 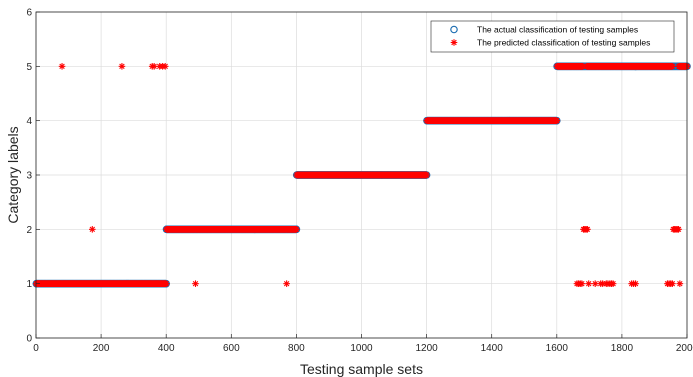 I want to click on y-tick-label: 2, so click(x=29, y=230).